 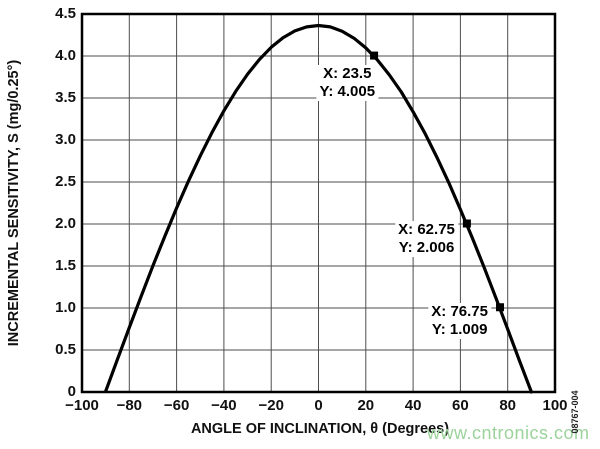 I want to click on x-tick-label: −40, so click(x=224, y=405).